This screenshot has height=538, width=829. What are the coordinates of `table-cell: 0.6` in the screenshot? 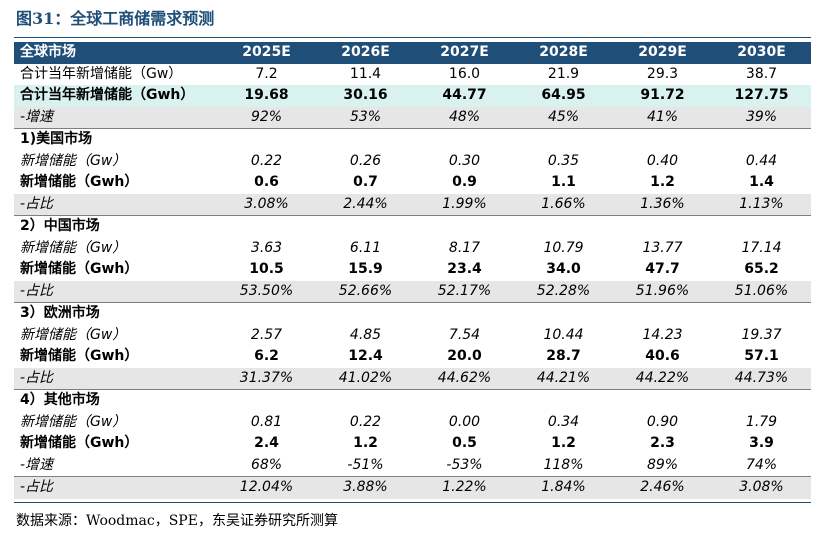 It's located at (266, 182).